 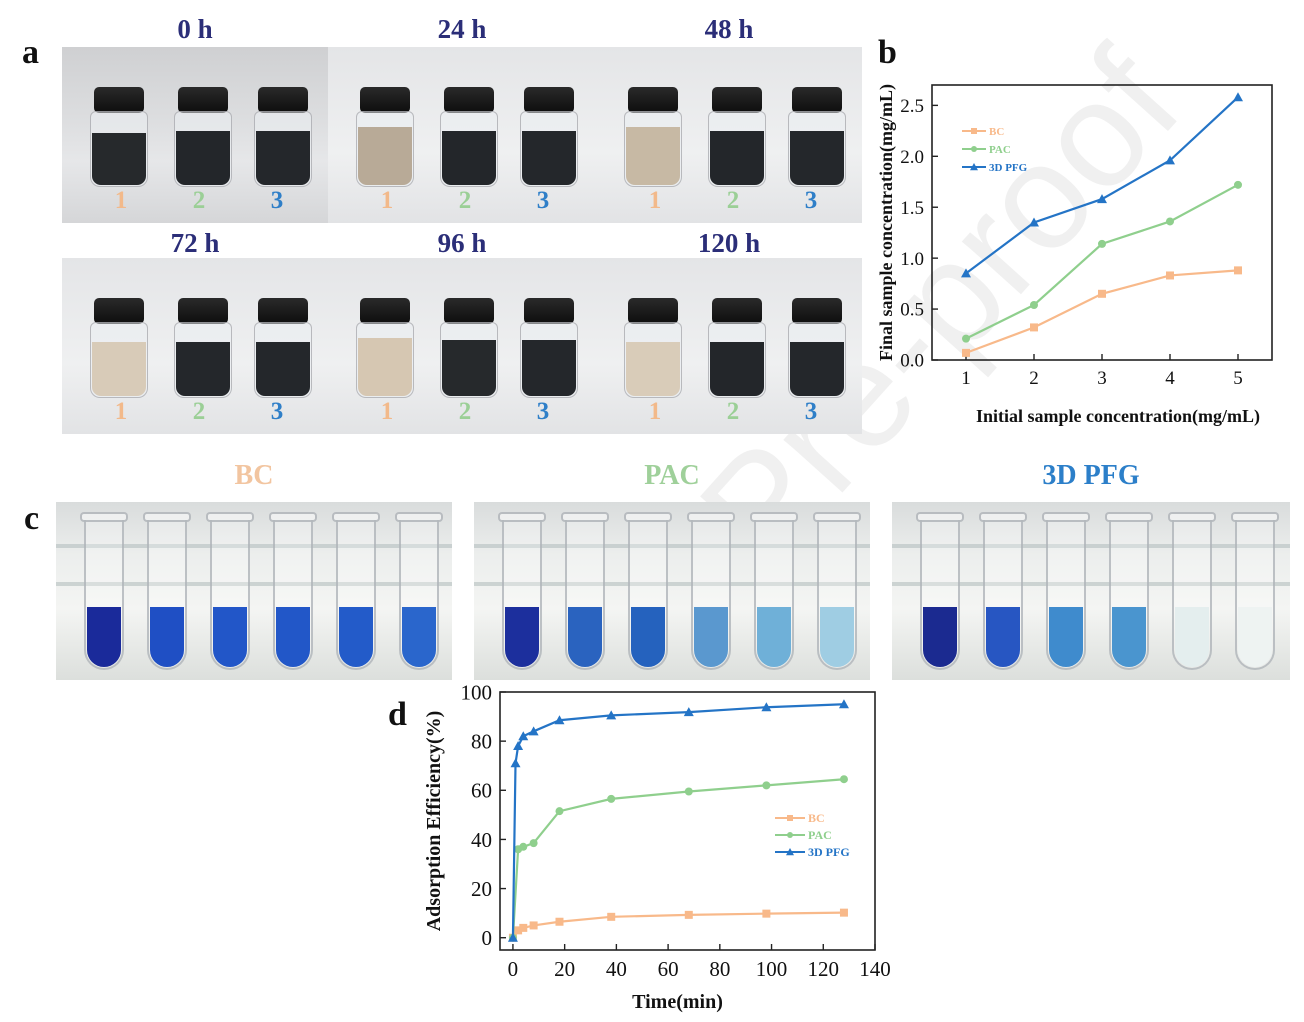 What do you see at coordinates (887, 52) in the screenshot?
I see `panel-letter-b: b` at bounding box center [887, 52].